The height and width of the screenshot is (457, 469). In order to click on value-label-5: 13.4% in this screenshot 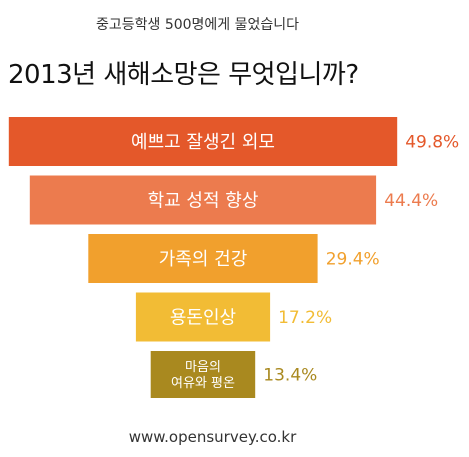, I will do `click(290, 376)`.